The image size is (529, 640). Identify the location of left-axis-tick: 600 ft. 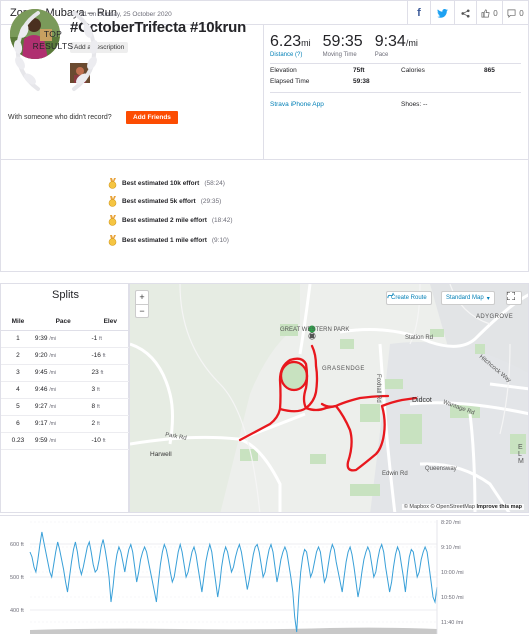
(17, 545).